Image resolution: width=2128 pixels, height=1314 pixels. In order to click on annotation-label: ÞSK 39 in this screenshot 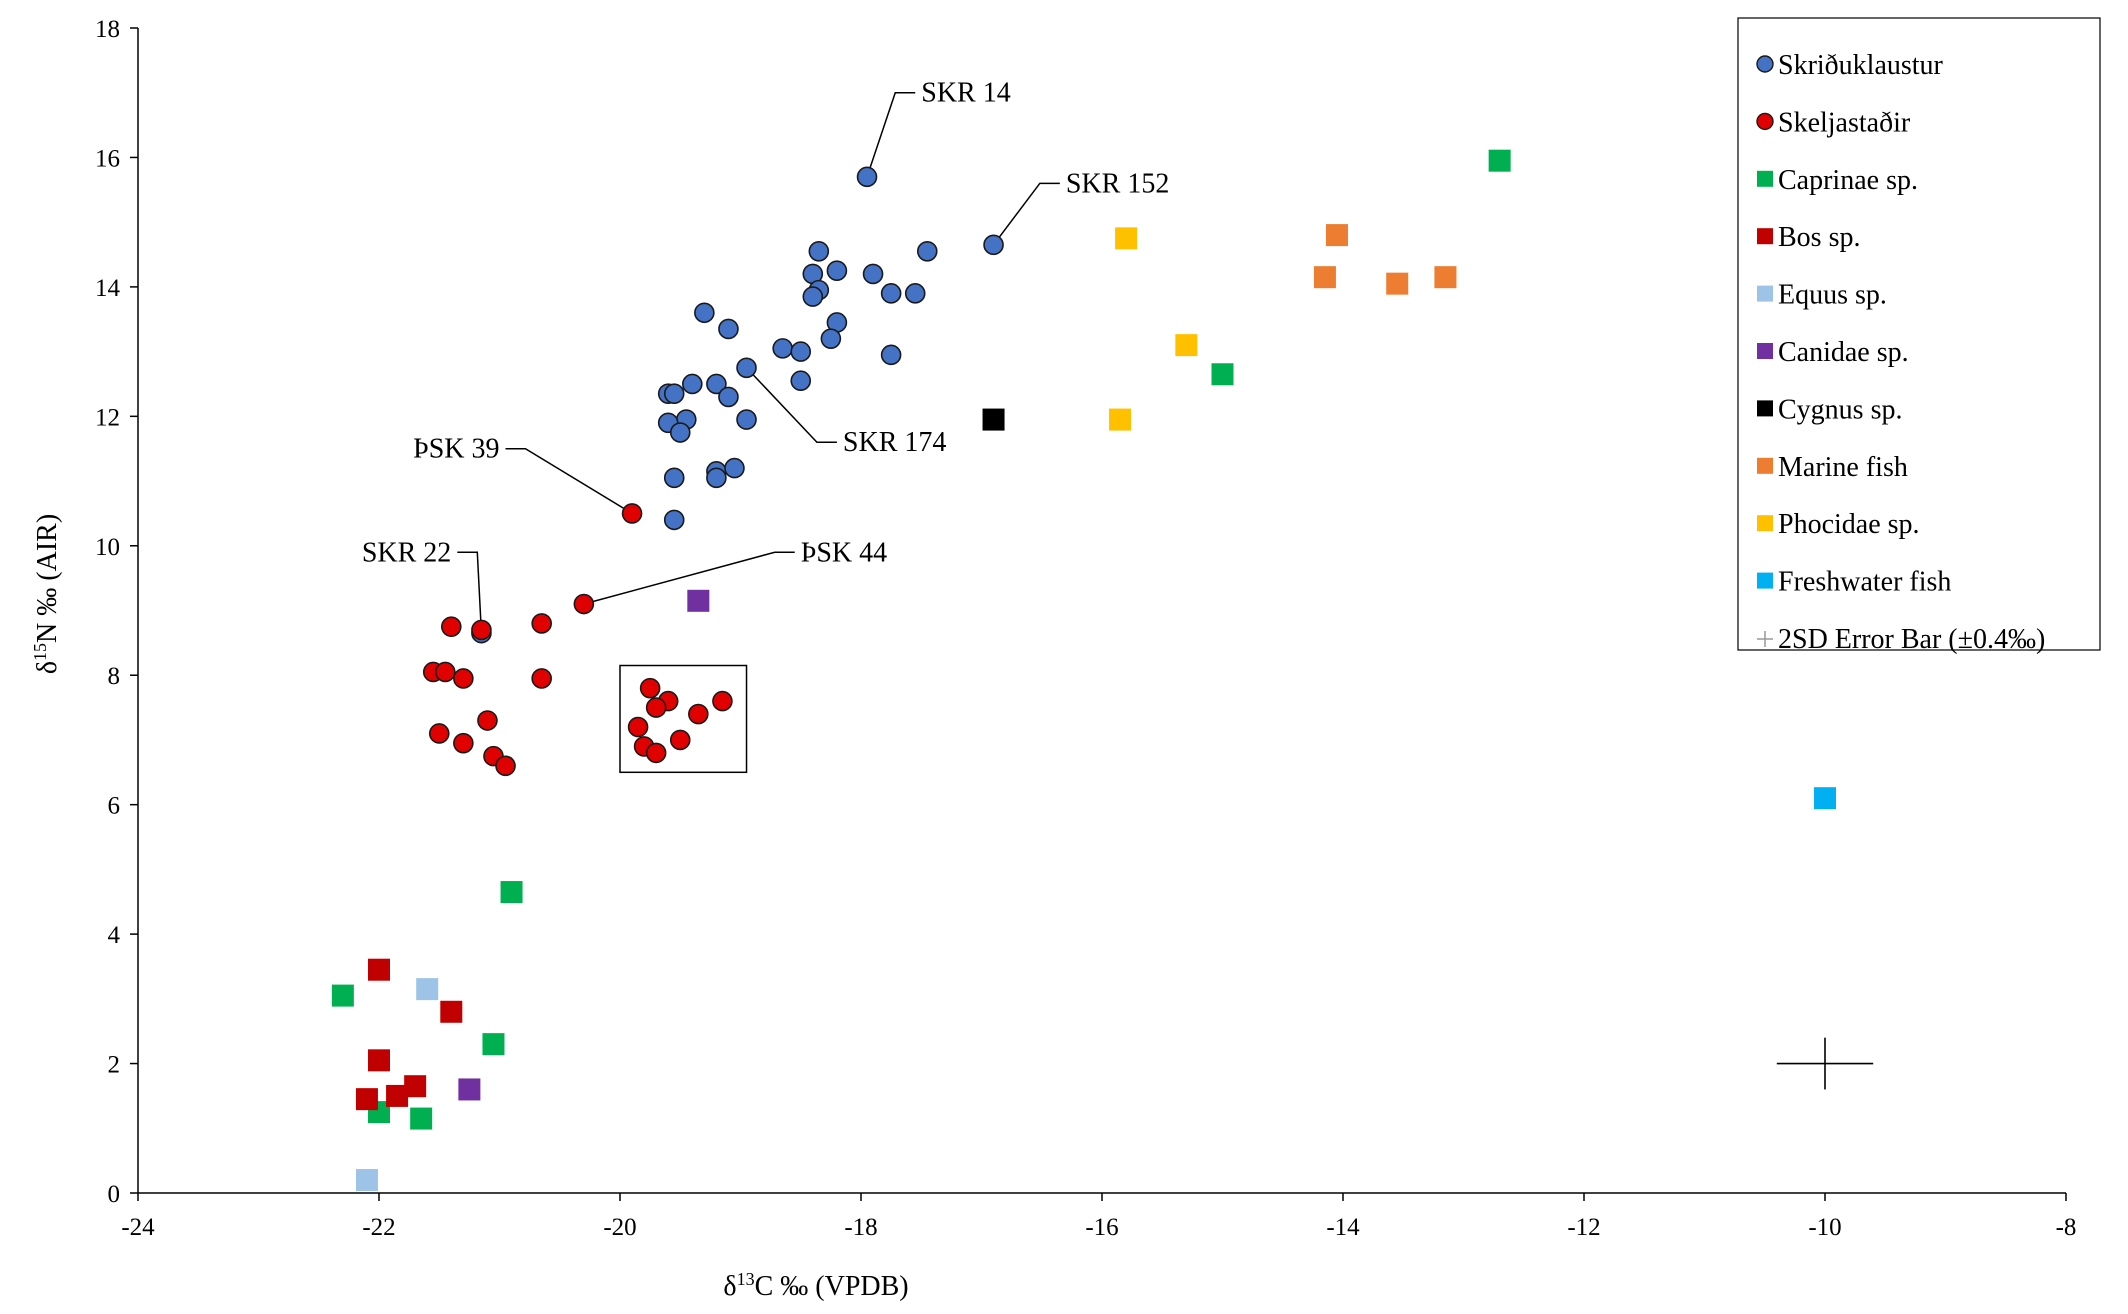, I will do `click(456, 449)`.